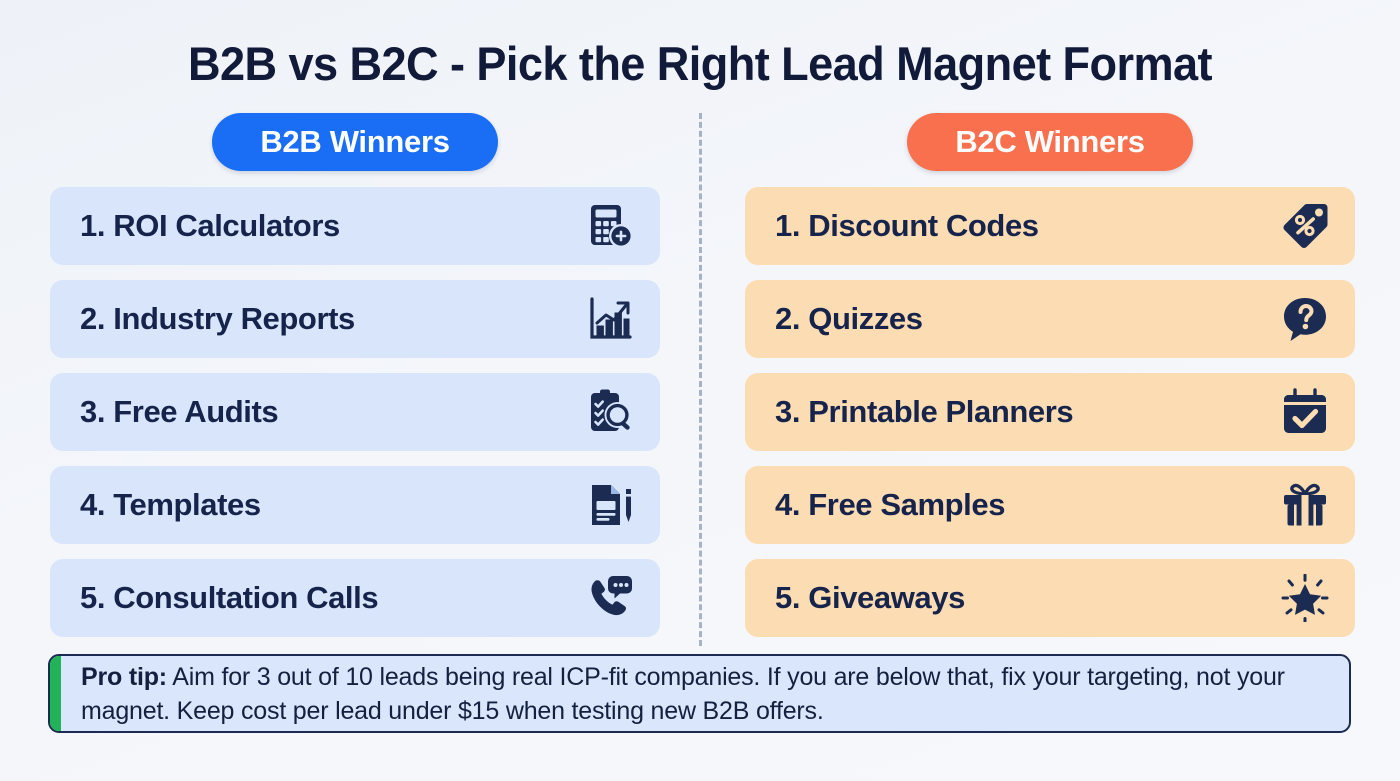  What do you see at coordinates (610, 319) in the screenshot?
I see `bar-chart-trend-icon` at bounding box center [610, 319].